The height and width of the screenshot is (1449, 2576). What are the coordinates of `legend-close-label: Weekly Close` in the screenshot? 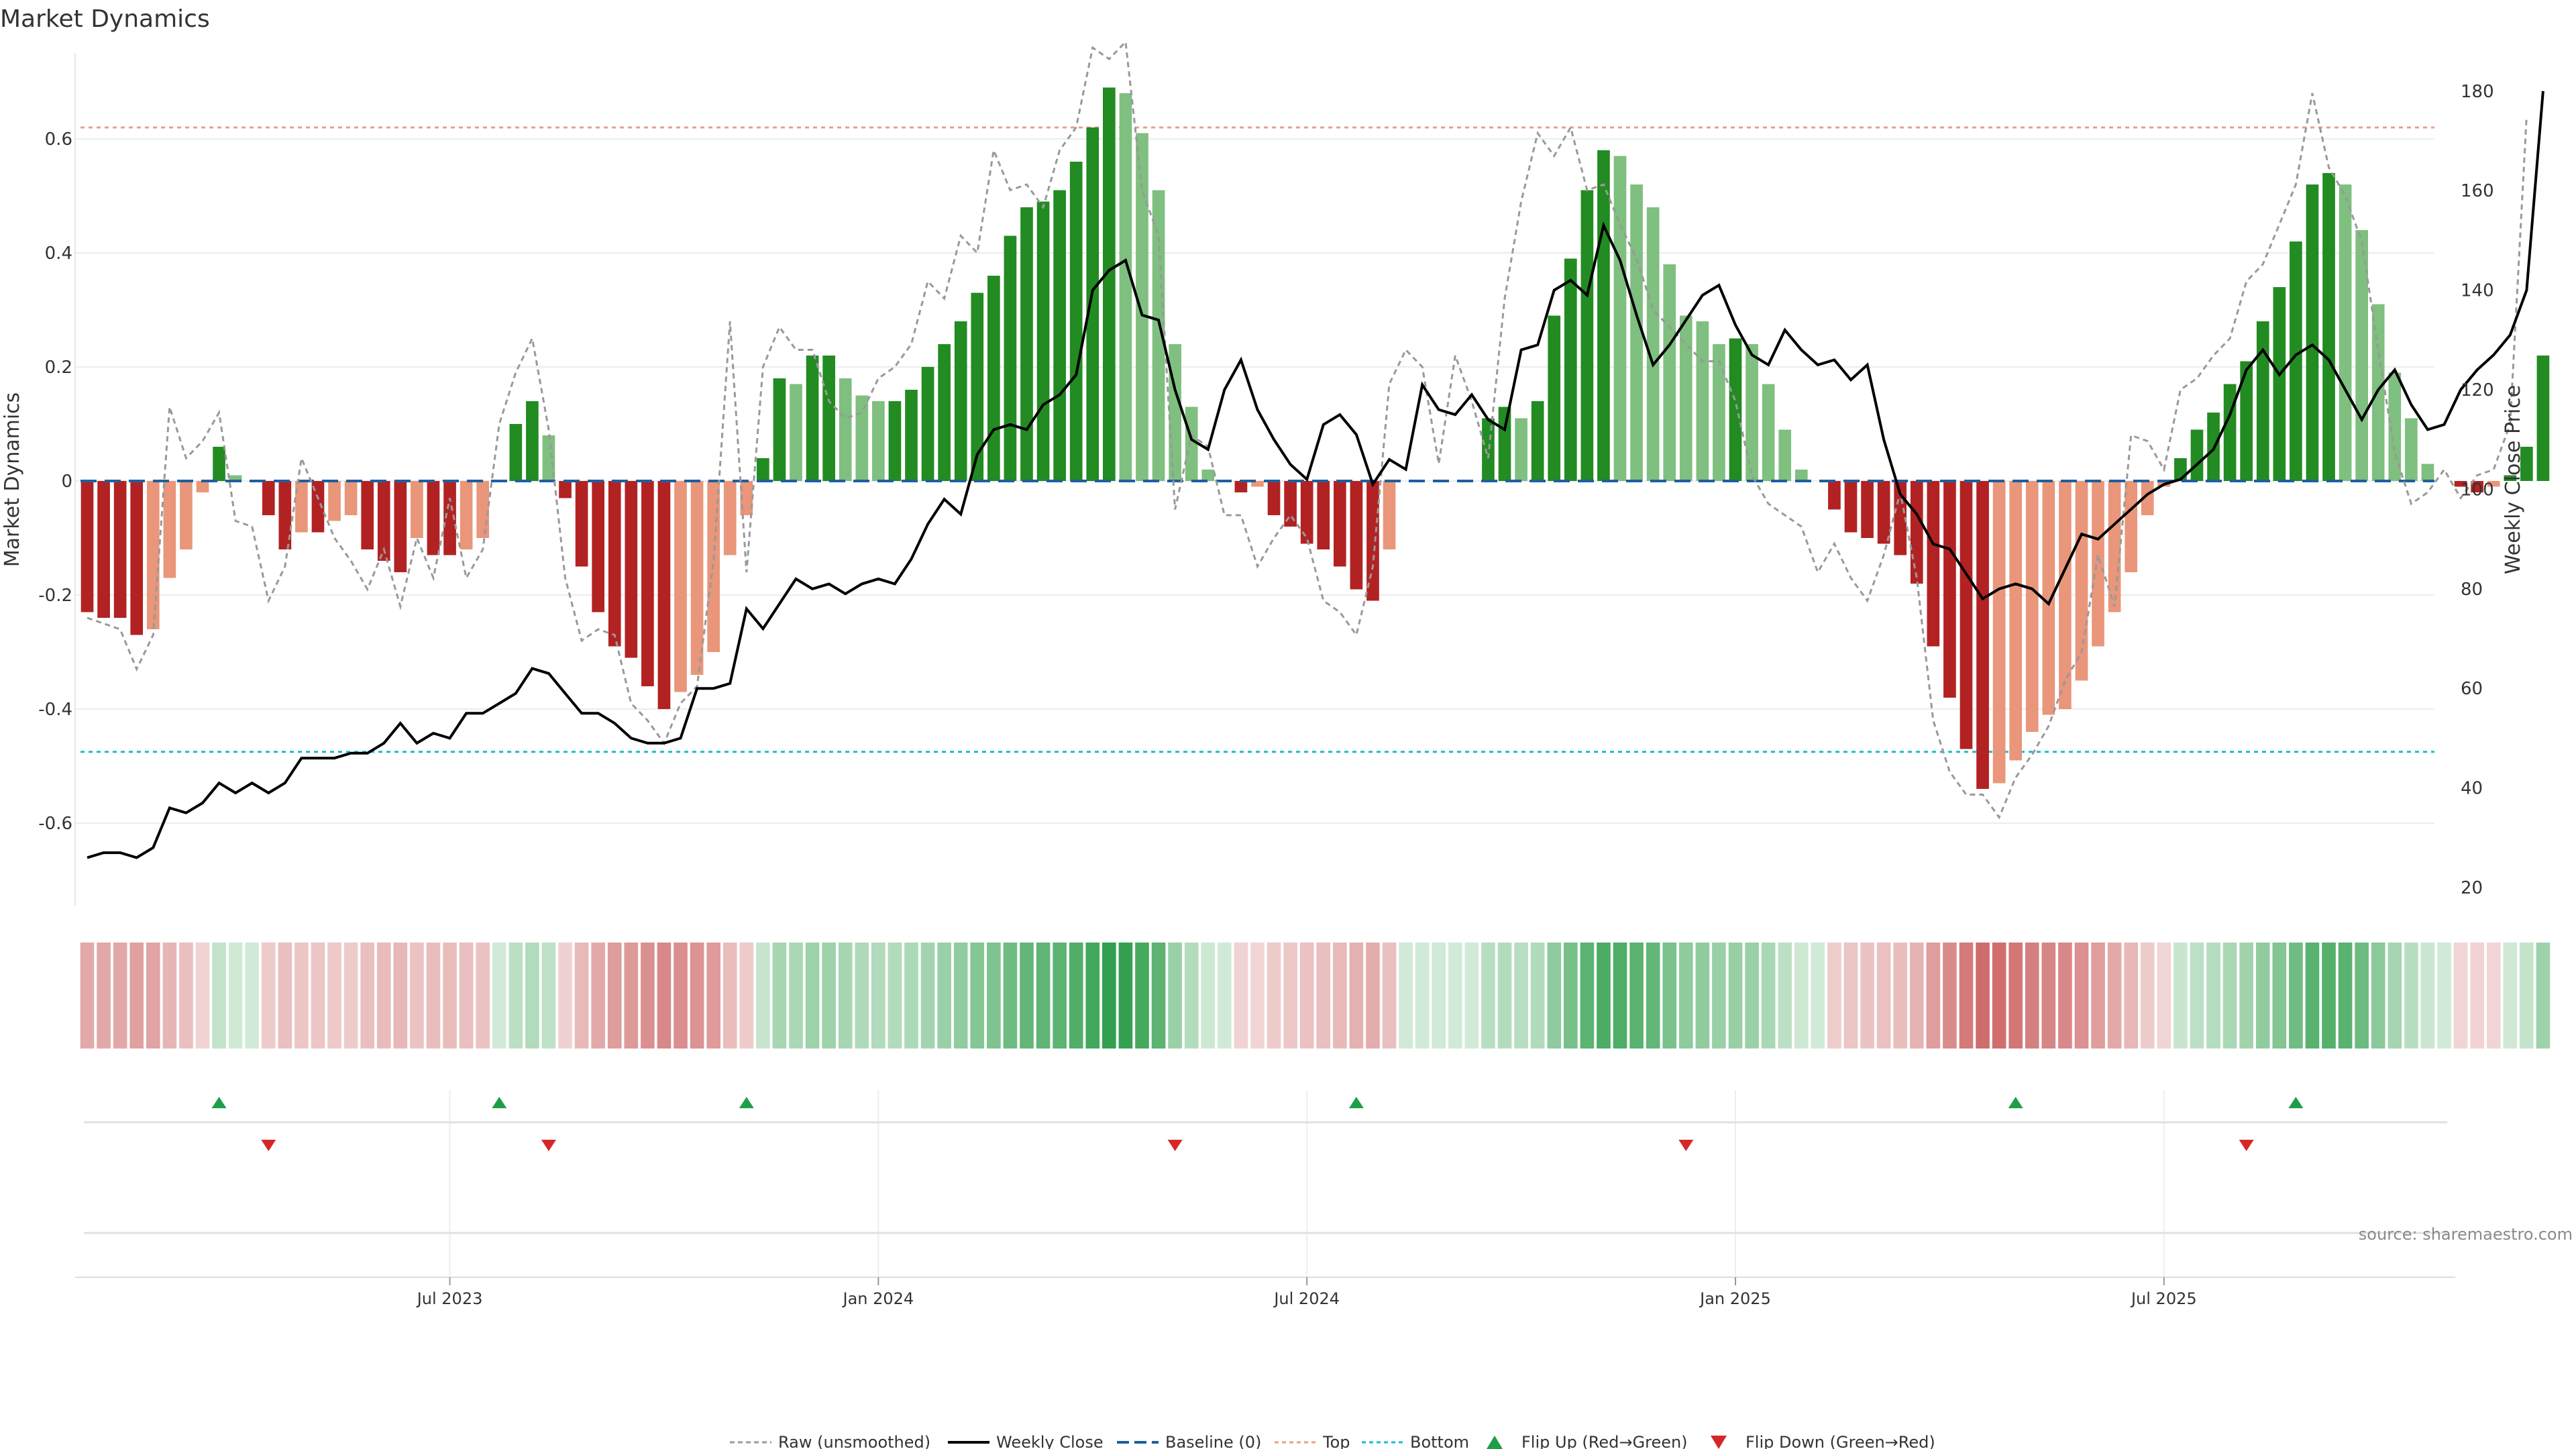 It's located at (1050, 1441).